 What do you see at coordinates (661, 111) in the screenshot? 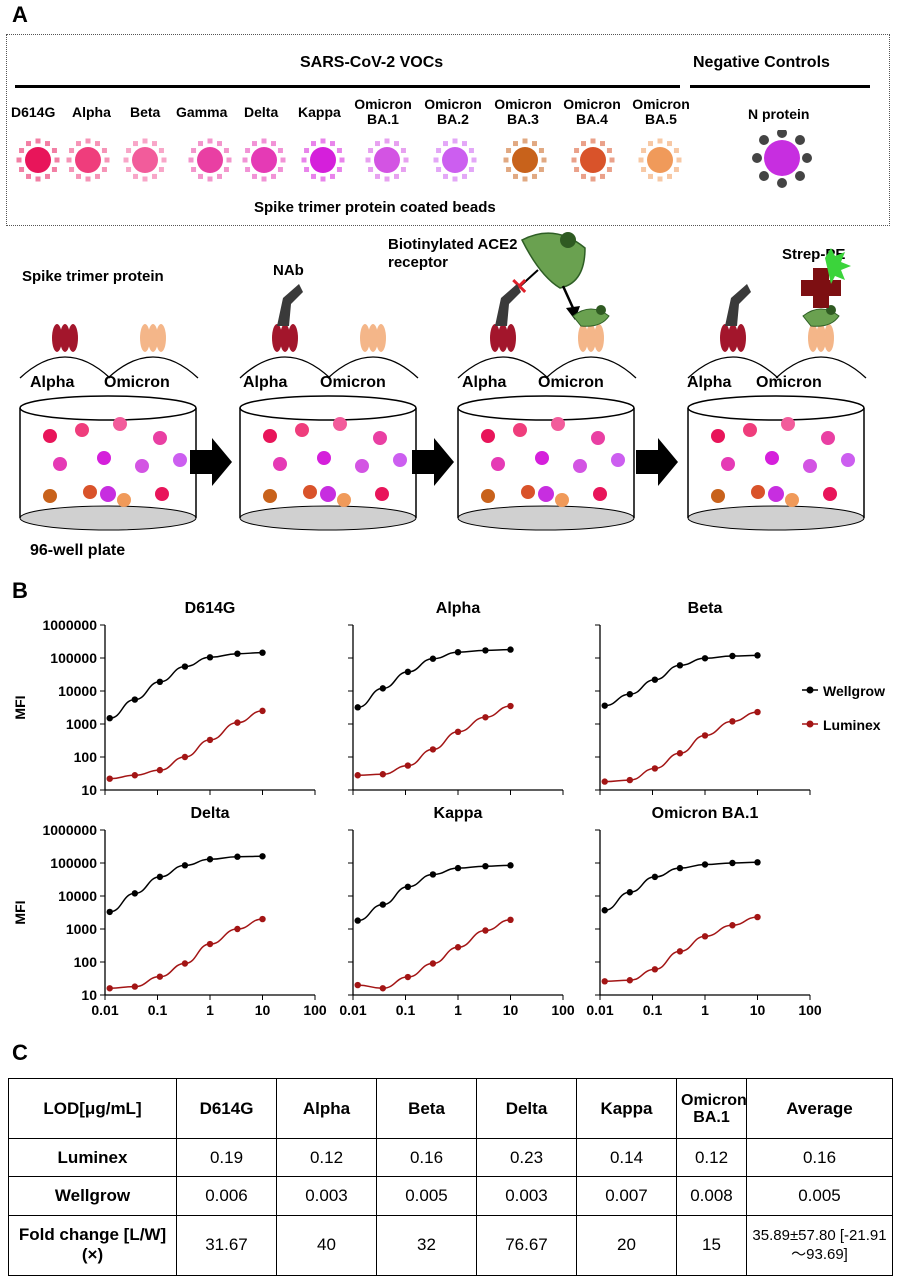
I see `variant-label-ba5: Omicron BA.5` at bounding box center [661, 111].